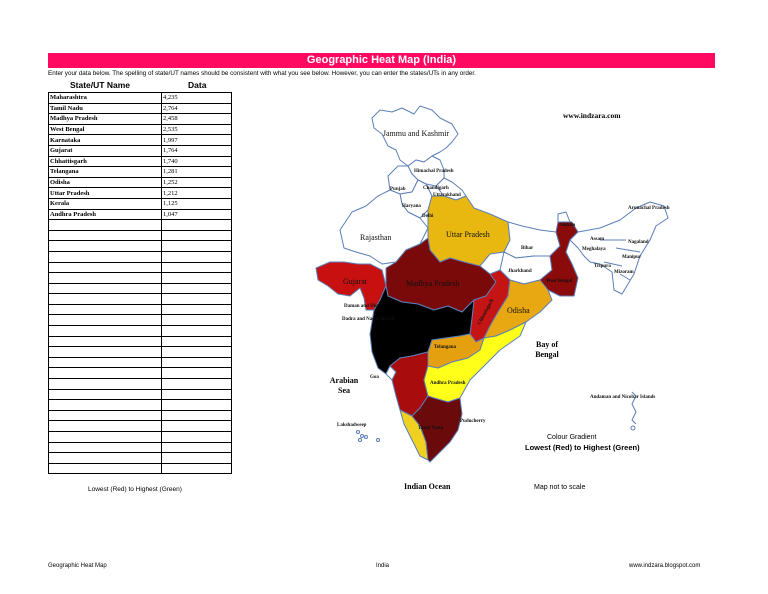  I want to click on data-cell: 4,235, so click(196, 98).